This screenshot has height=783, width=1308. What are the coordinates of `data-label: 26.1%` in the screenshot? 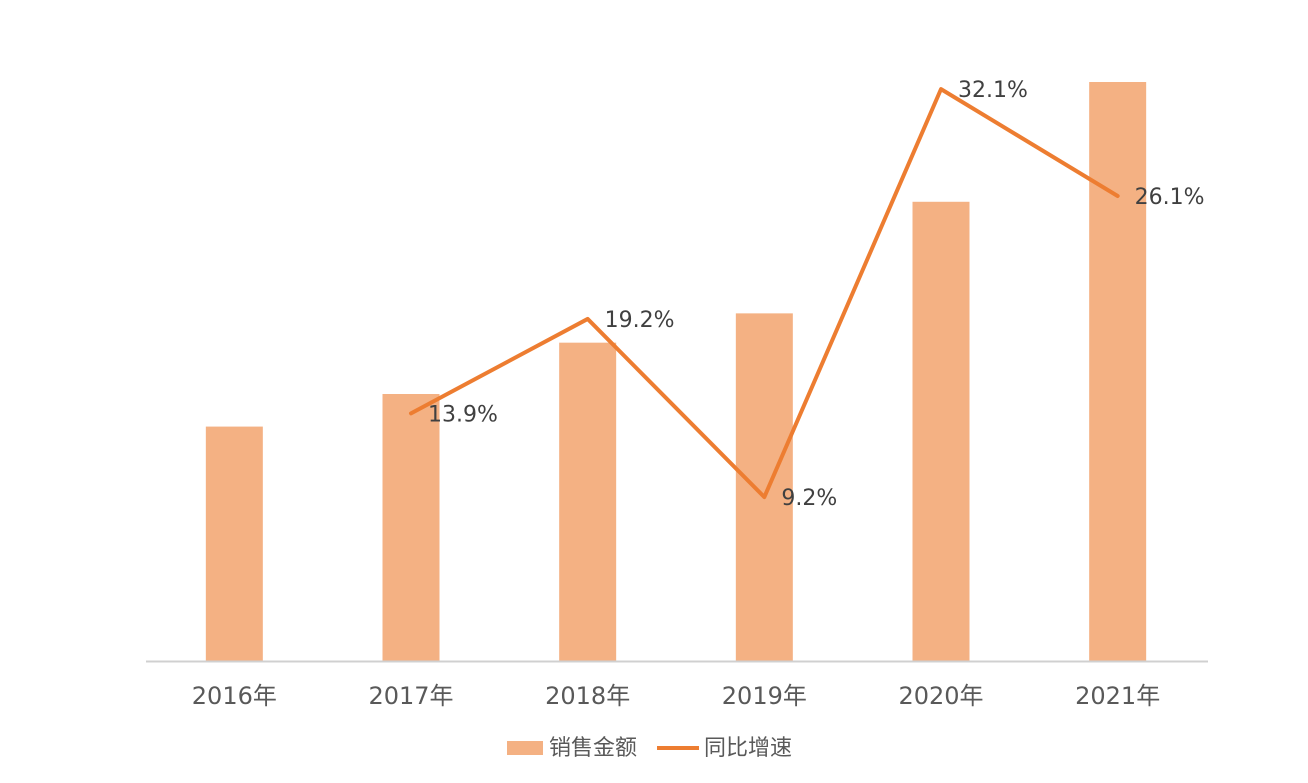 It's located at (1170, 197).